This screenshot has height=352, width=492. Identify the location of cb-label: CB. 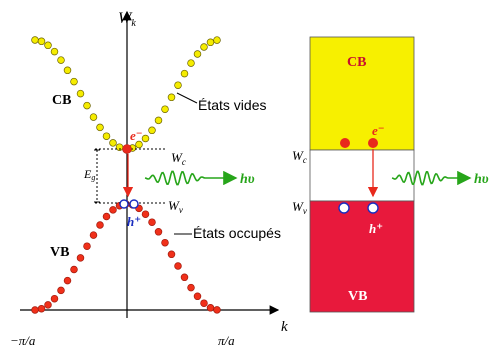
(61, 100).